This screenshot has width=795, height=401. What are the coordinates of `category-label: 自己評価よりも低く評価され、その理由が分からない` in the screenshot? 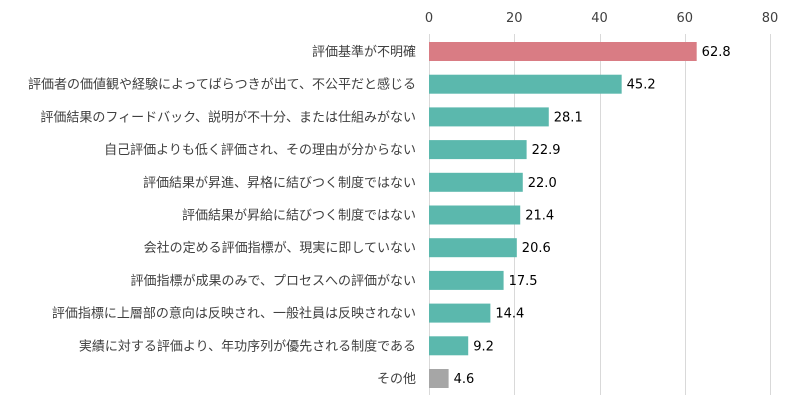 It's located at (260, 150).